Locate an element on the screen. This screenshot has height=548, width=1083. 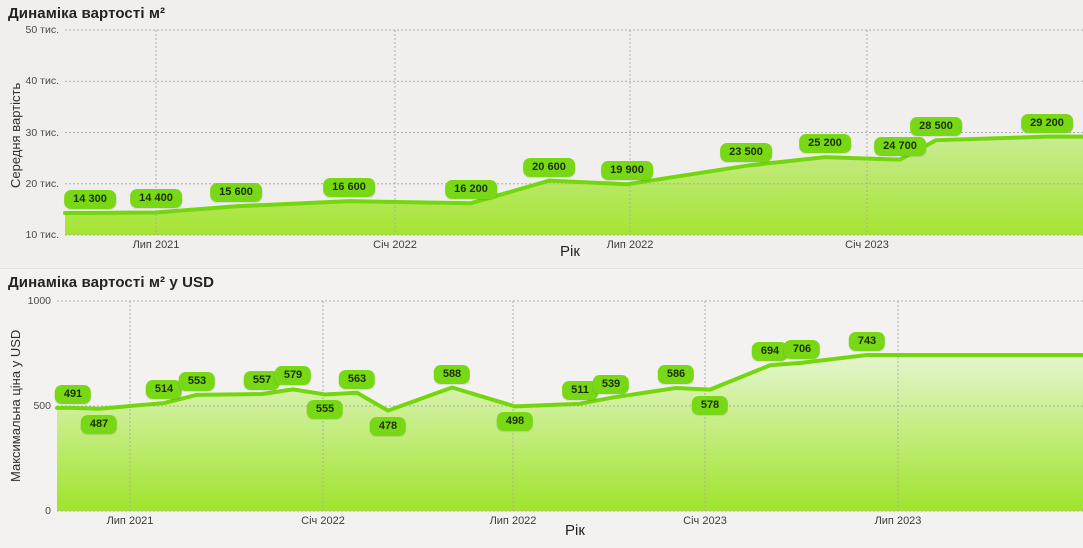
chart2-data-label: 514 is located at coordinates (164, 390).